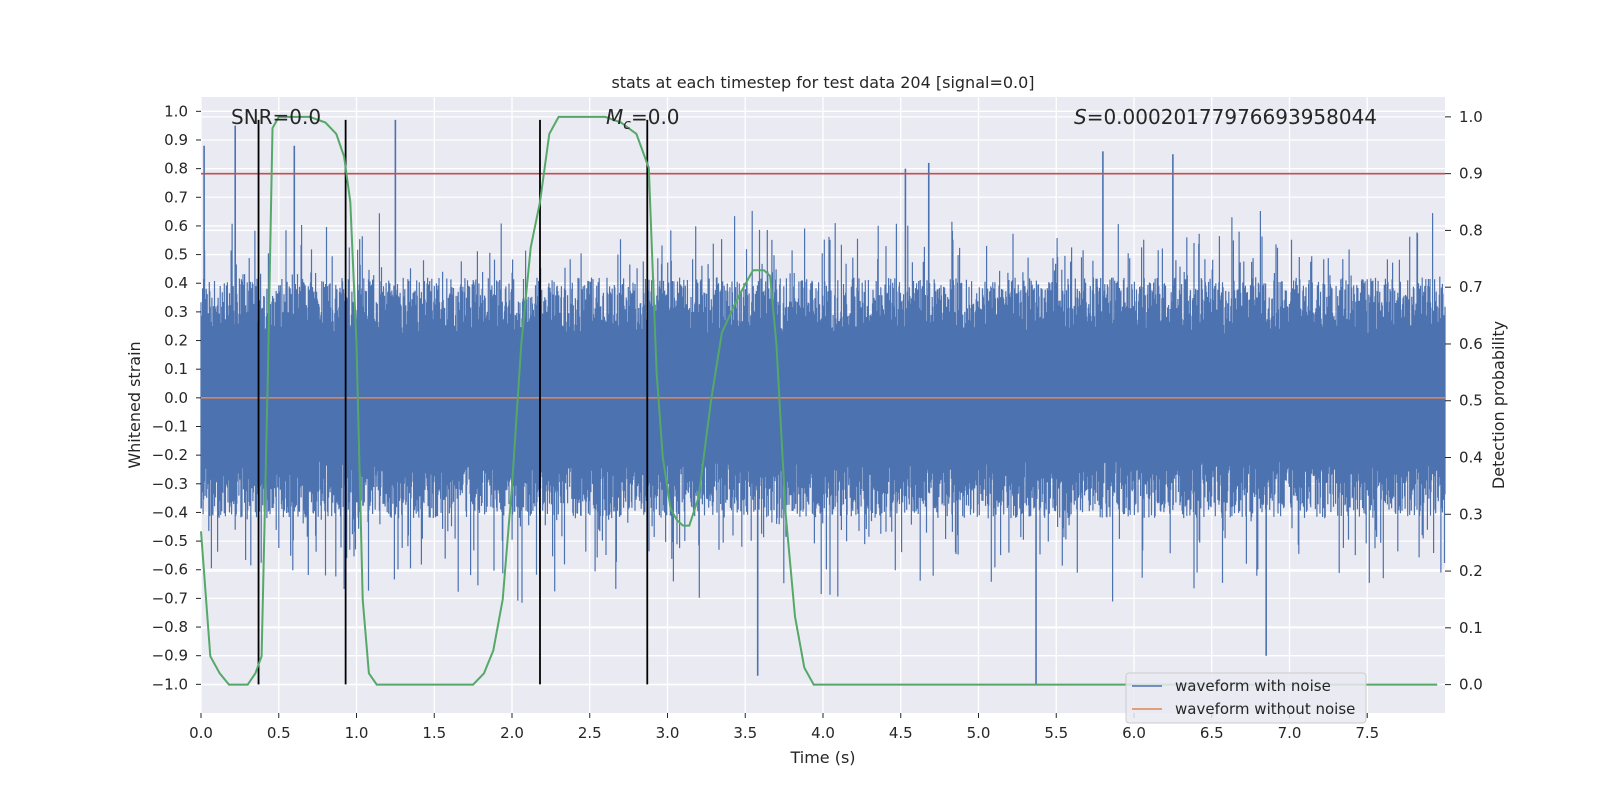  I want to click on y-left-tick-label: −0.5, so click(170, 541).